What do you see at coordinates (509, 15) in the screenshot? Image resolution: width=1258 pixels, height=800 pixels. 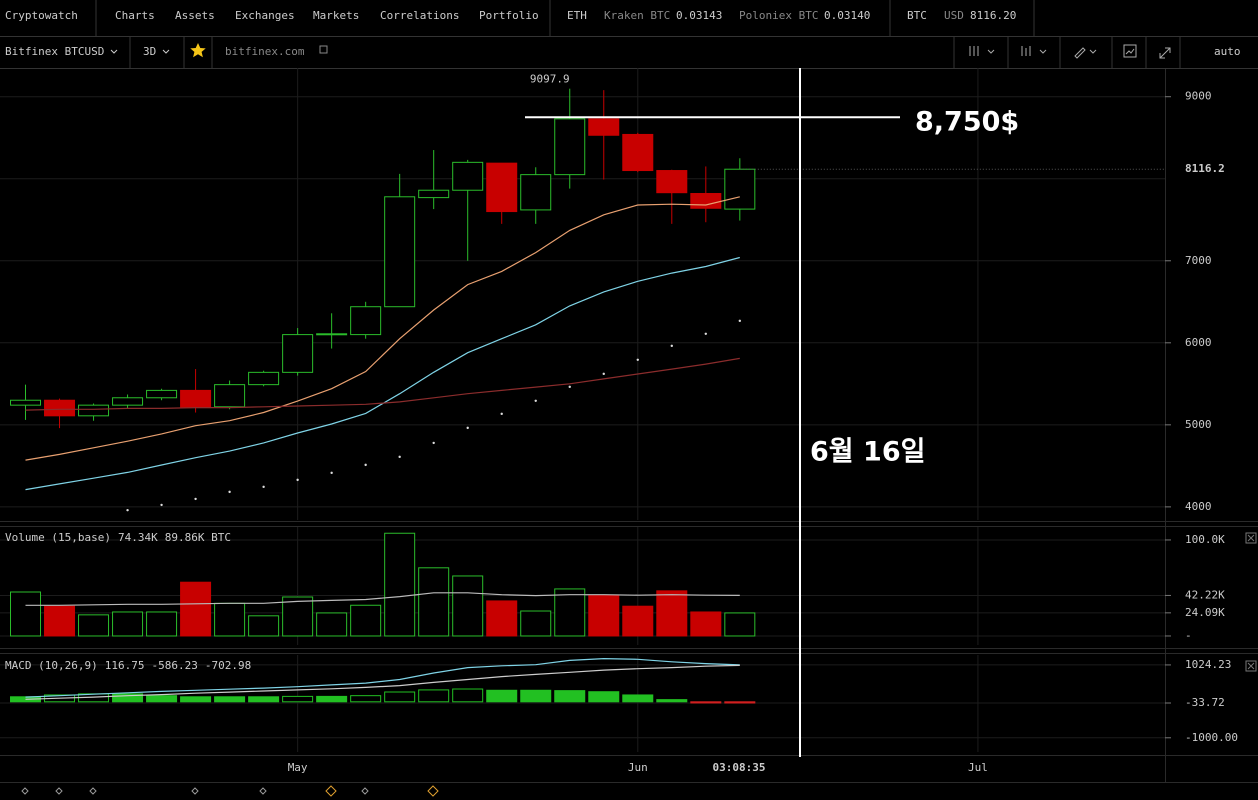 I see `nav-link: Portfolio` at bounding box center [509, 15].